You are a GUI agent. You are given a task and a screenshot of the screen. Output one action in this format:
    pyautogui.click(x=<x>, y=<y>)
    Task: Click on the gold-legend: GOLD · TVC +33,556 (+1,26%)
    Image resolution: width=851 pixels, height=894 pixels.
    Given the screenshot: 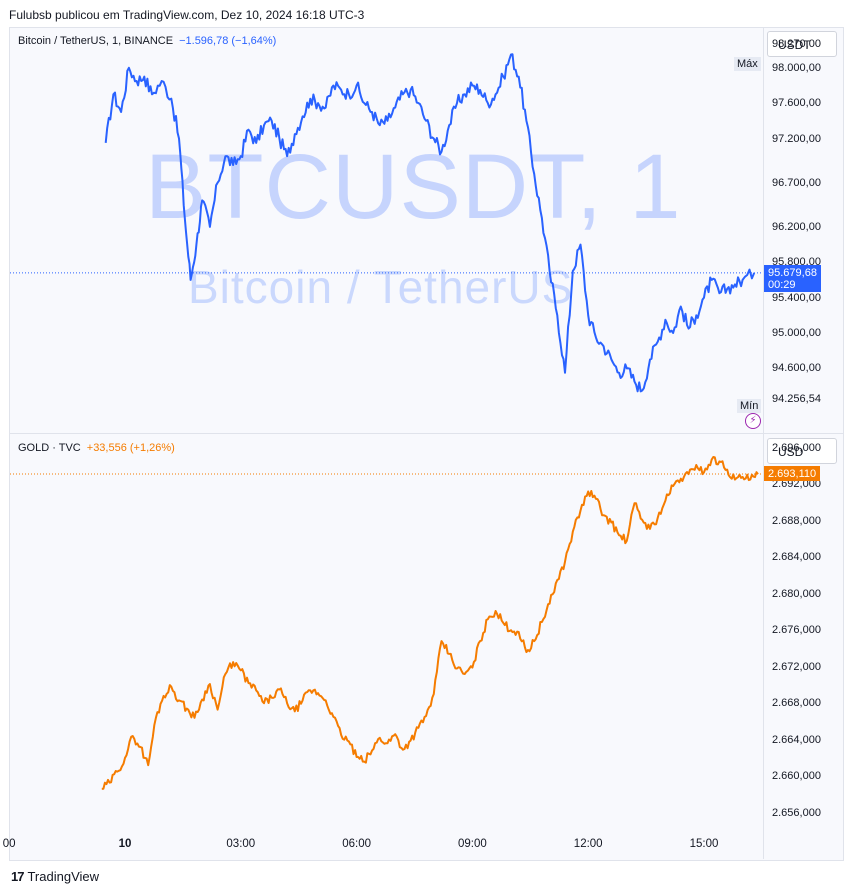 What is the action you would take?
    pyautogui.click(x=96, y=448)
    